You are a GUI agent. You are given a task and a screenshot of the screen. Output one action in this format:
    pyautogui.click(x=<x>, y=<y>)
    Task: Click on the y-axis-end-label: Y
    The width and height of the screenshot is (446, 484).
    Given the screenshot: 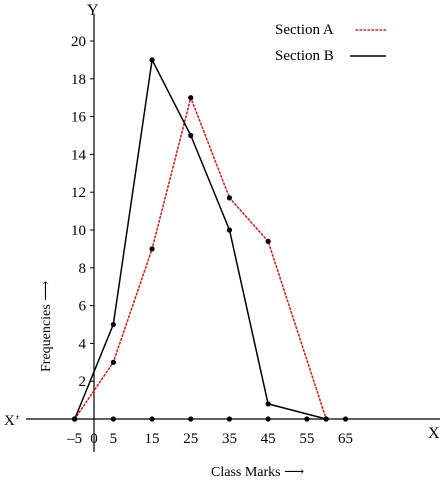 What is the action you would take?
    pyautogui.click(x=93, y=10)
    